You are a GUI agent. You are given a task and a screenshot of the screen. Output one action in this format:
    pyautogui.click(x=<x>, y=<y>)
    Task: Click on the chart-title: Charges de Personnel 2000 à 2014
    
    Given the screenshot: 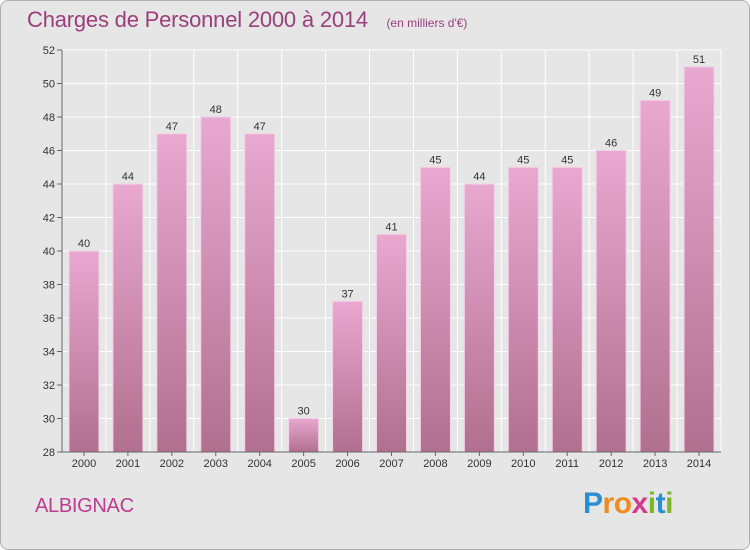 What is the action you would take?
    pyautogui.click(x=197, y=19)
    